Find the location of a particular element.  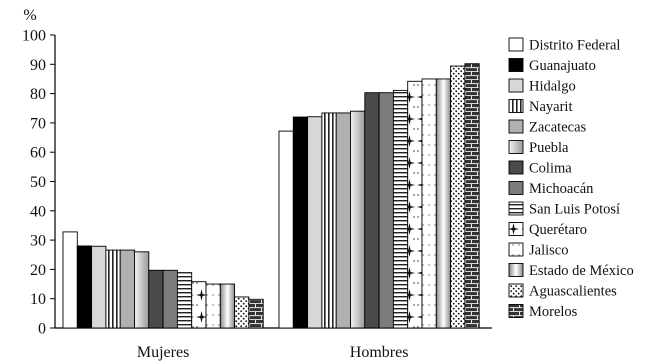

y-tick-label: 100 is located at coordinates (34, 36).